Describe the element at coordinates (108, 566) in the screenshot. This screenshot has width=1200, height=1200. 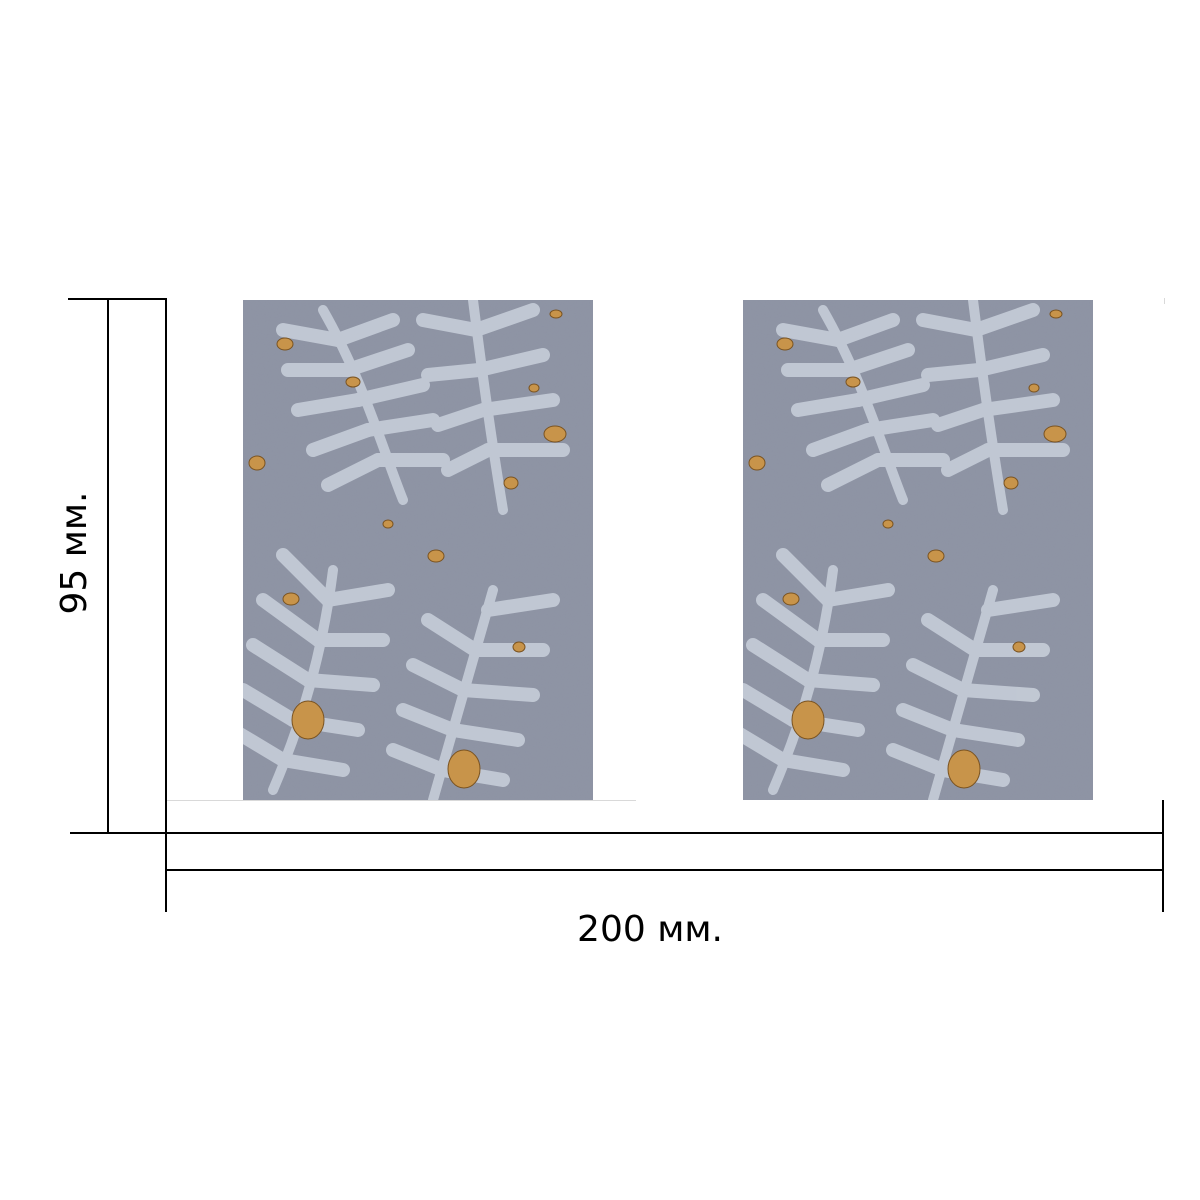
I see `height-dimension-line` at that location.